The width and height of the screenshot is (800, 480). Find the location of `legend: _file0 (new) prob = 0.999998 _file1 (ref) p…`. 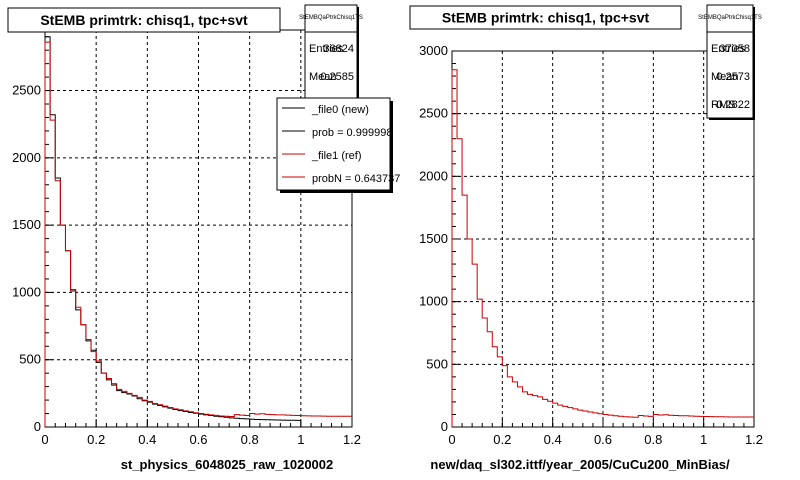

legend: _file0 (new) prob = 0.999998 _file1 (ref) p… is located at coordinates (338, 145).